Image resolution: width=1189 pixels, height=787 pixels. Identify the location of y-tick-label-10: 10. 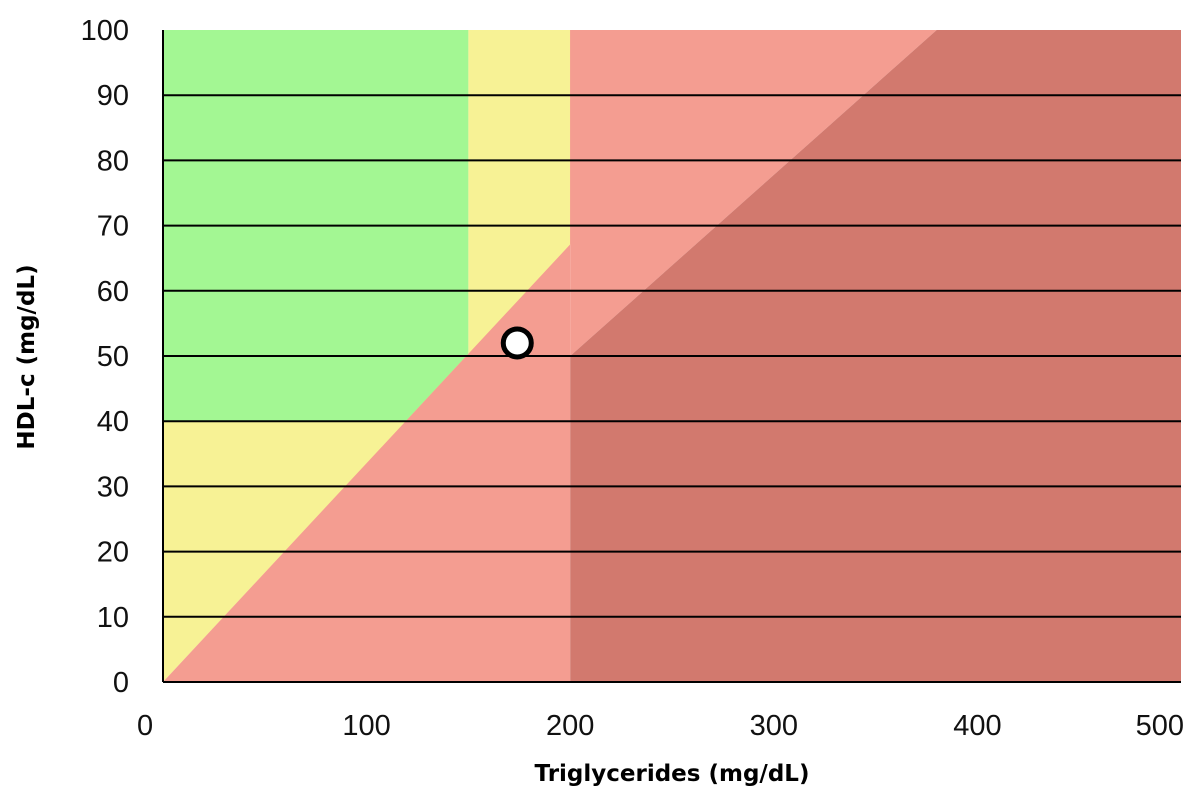
(113, 618).